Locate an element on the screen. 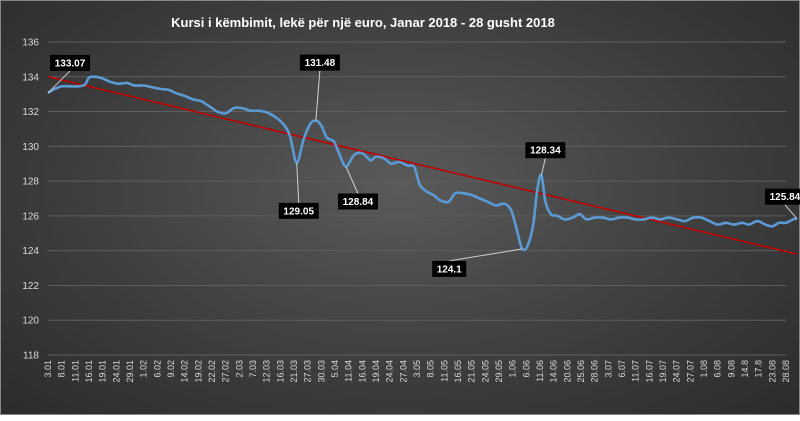 The height and width of the screenshot is (421, 800). x-tick-label: 8.05 is located at coordinates (431, 369).